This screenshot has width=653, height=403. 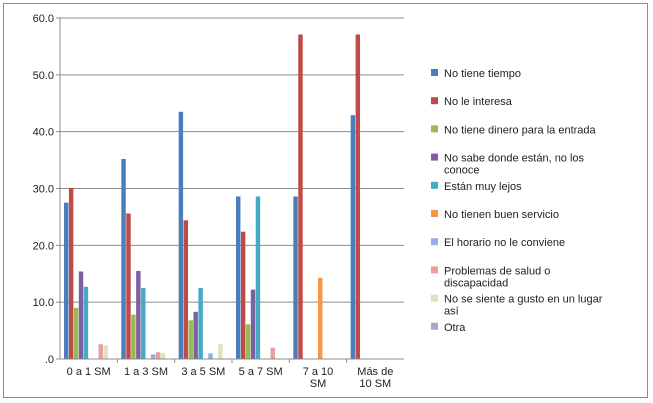 I want to click on y-tick-label: 50.0, so click(x=43, y=76).